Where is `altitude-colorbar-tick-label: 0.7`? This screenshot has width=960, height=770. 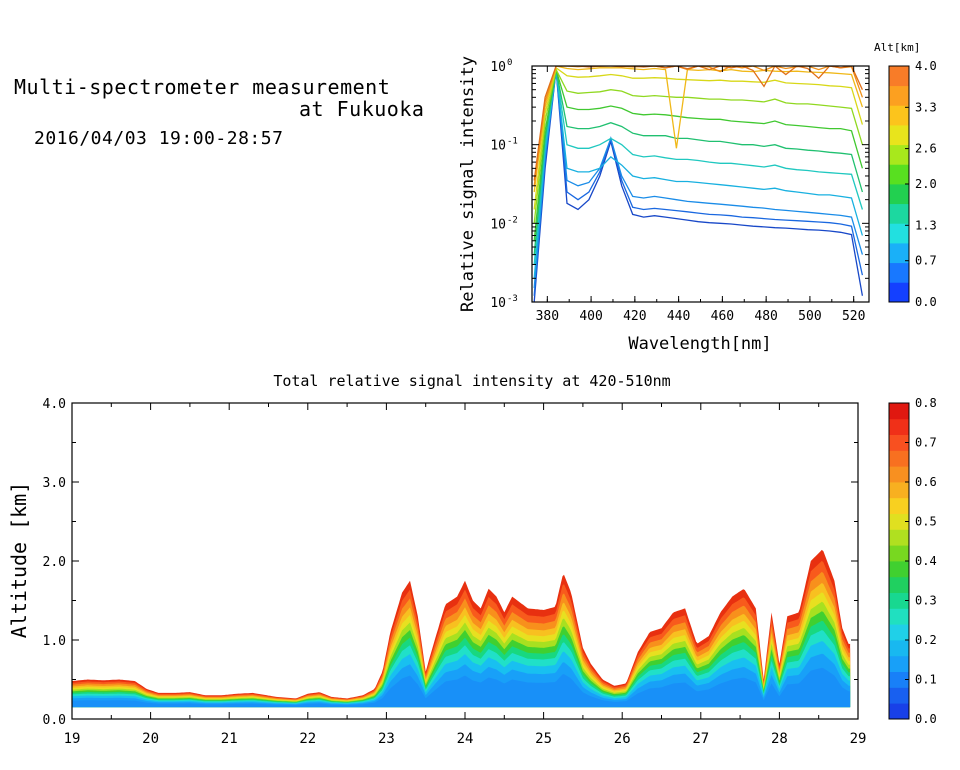 altitude-colorbar-tick-label: 0.7 is located at coordinates (926, 261).